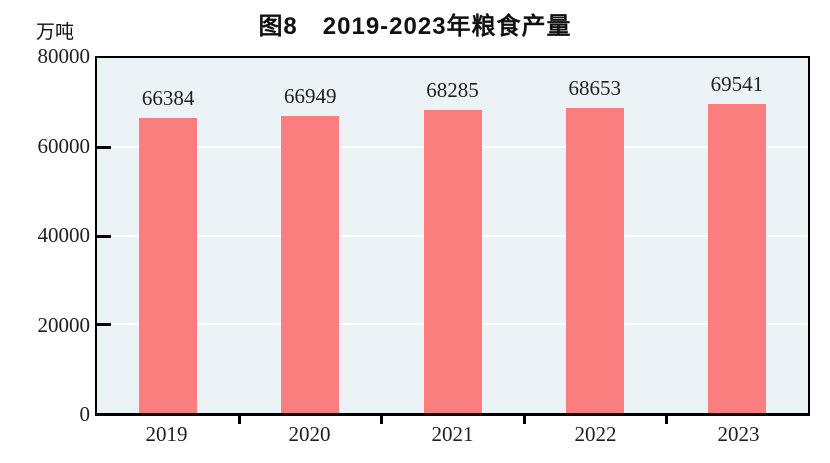  I want to click on x-tick-label-2022: 2022, so click(595, 434).